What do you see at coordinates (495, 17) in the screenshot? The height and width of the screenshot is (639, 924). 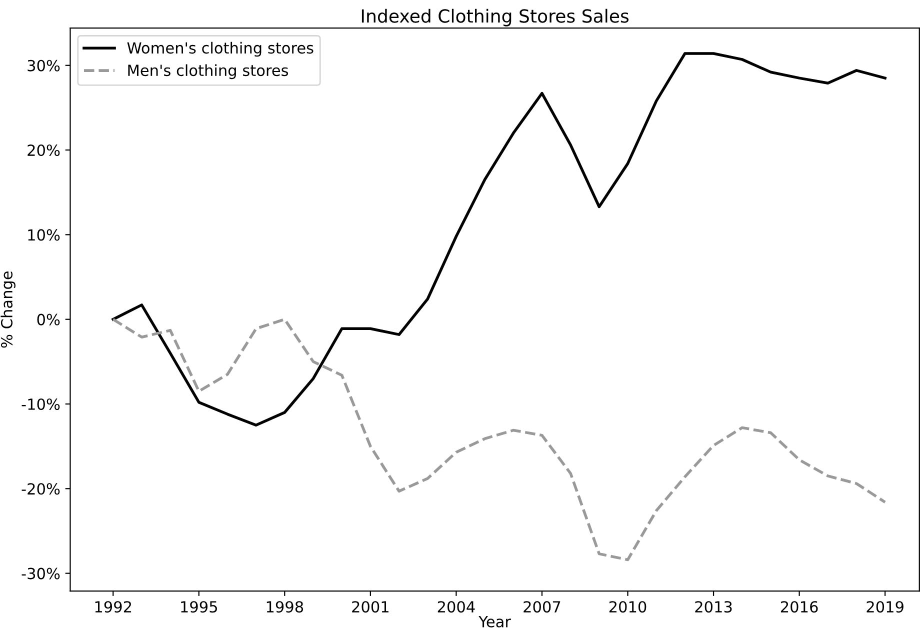 I see `chart-title: Indexed Clothing Stores Sales` at bounding box center [495, 17].